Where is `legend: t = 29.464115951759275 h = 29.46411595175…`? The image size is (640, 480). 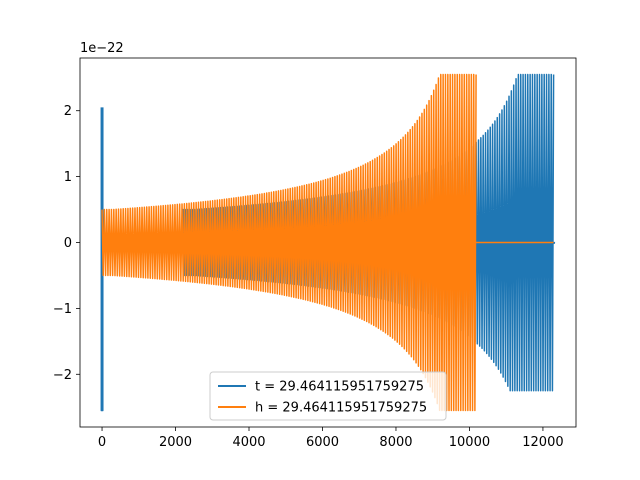 legend: t = 29.464115951759275 h = 29.46411595175… is located at coordinates (328, 396).